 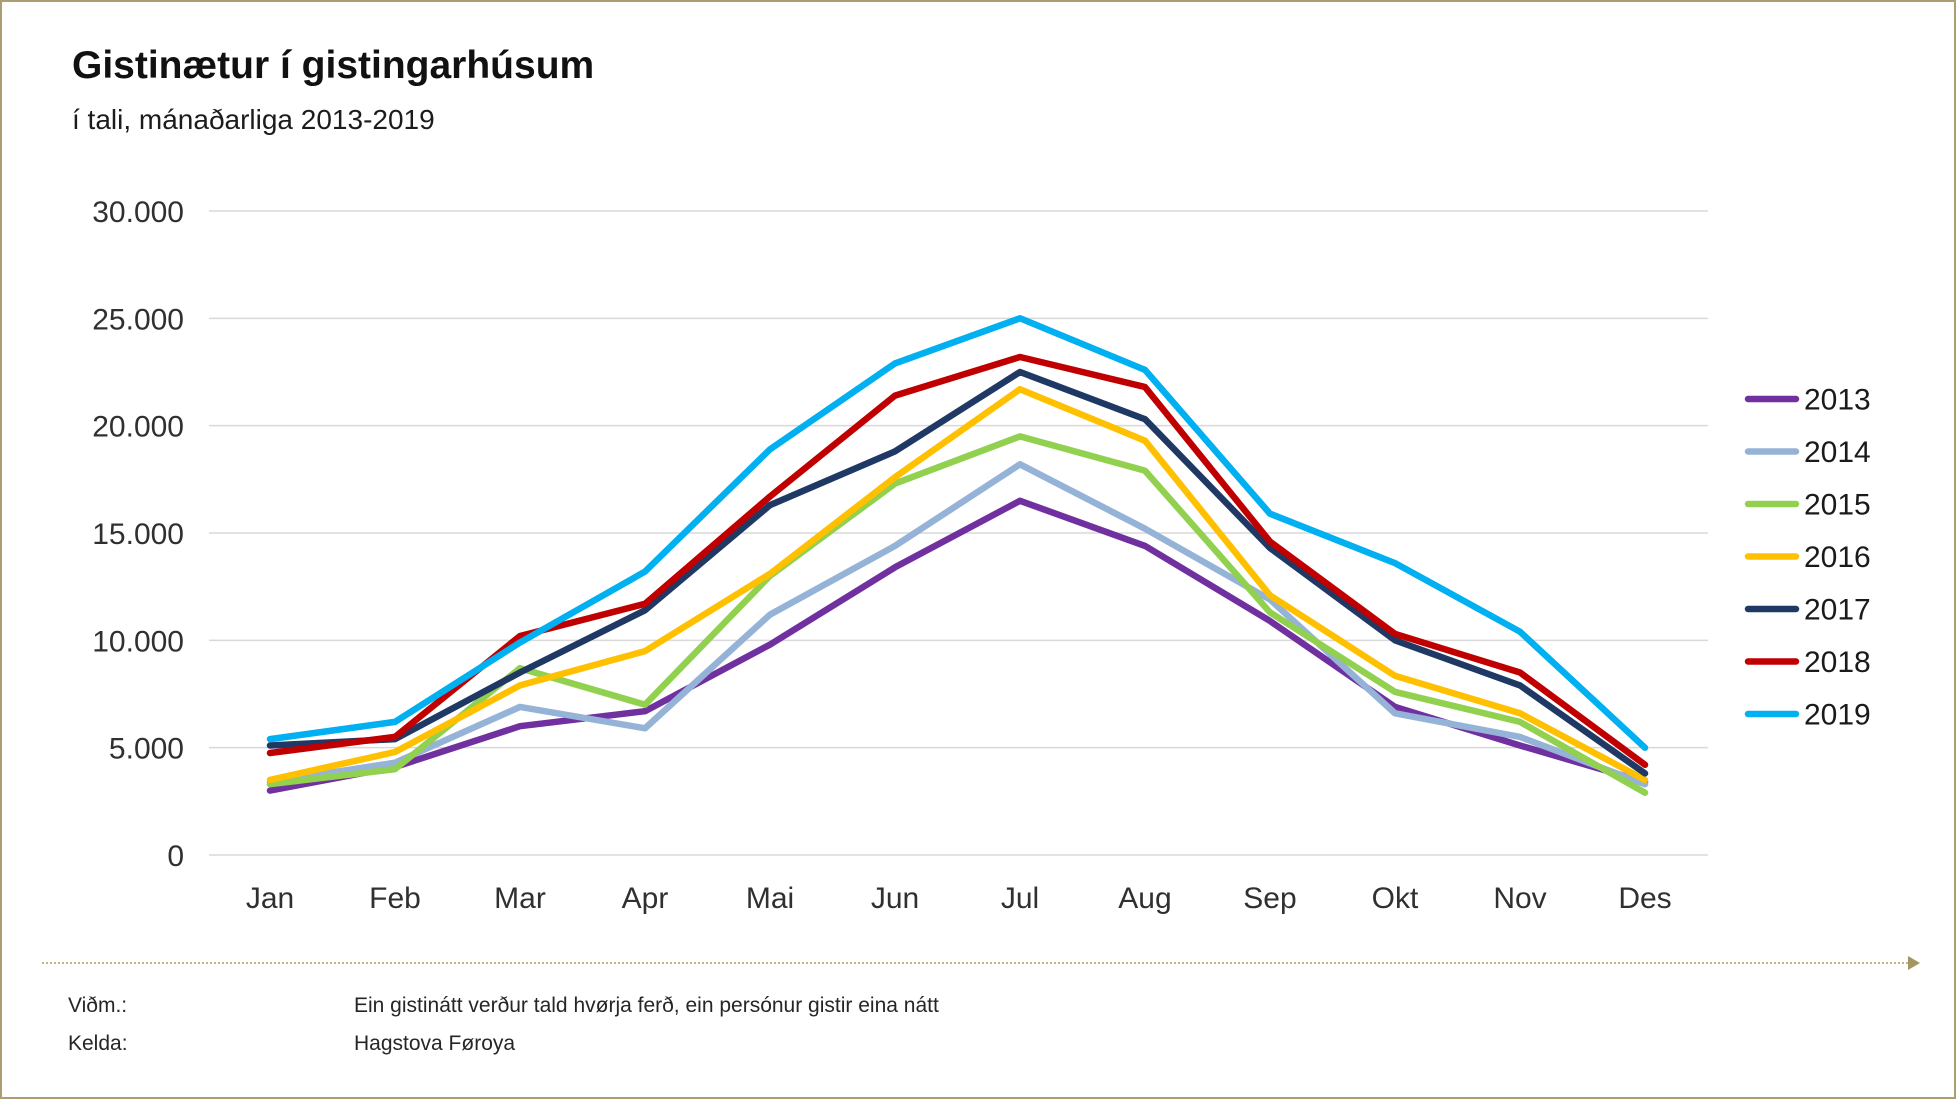 I want to click on x-axis-label-apr: Apr, so click(x=645, y=898).